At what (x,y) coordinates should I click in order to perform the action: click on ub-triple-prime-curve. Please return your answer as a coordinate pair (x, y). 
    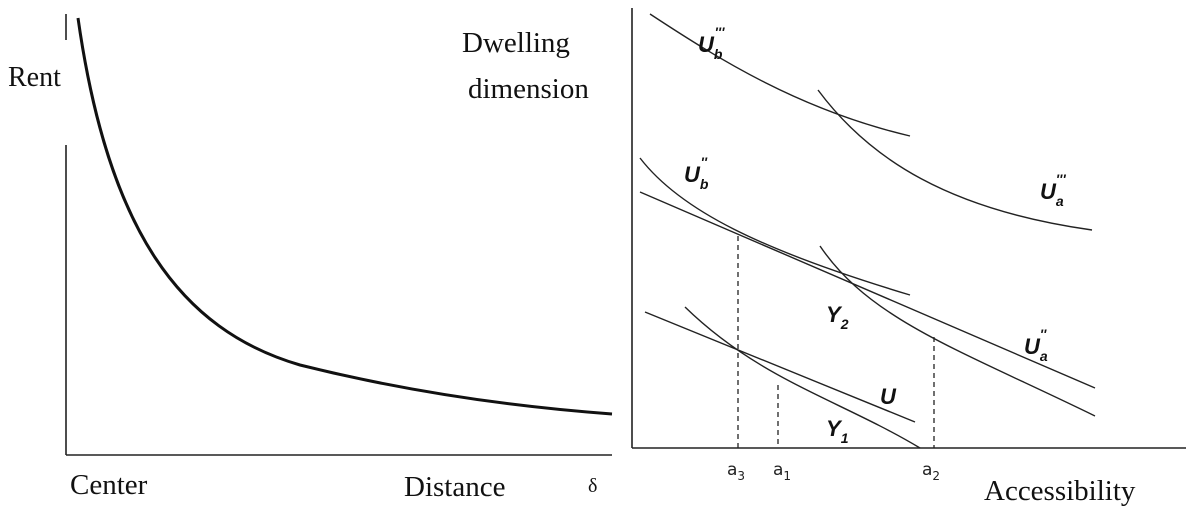
    Looking at the image, I should click on (780, 75).